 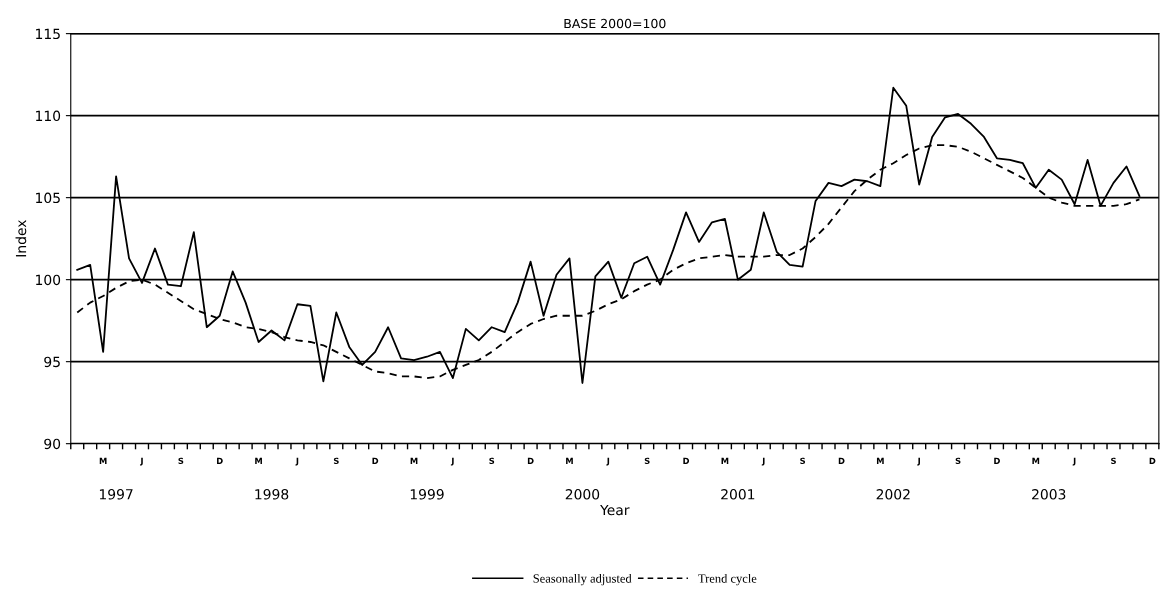 What do you see at coordinates (272, 494) in the screenshot?
I see `text: 1998` at bounding box center [272, 494].